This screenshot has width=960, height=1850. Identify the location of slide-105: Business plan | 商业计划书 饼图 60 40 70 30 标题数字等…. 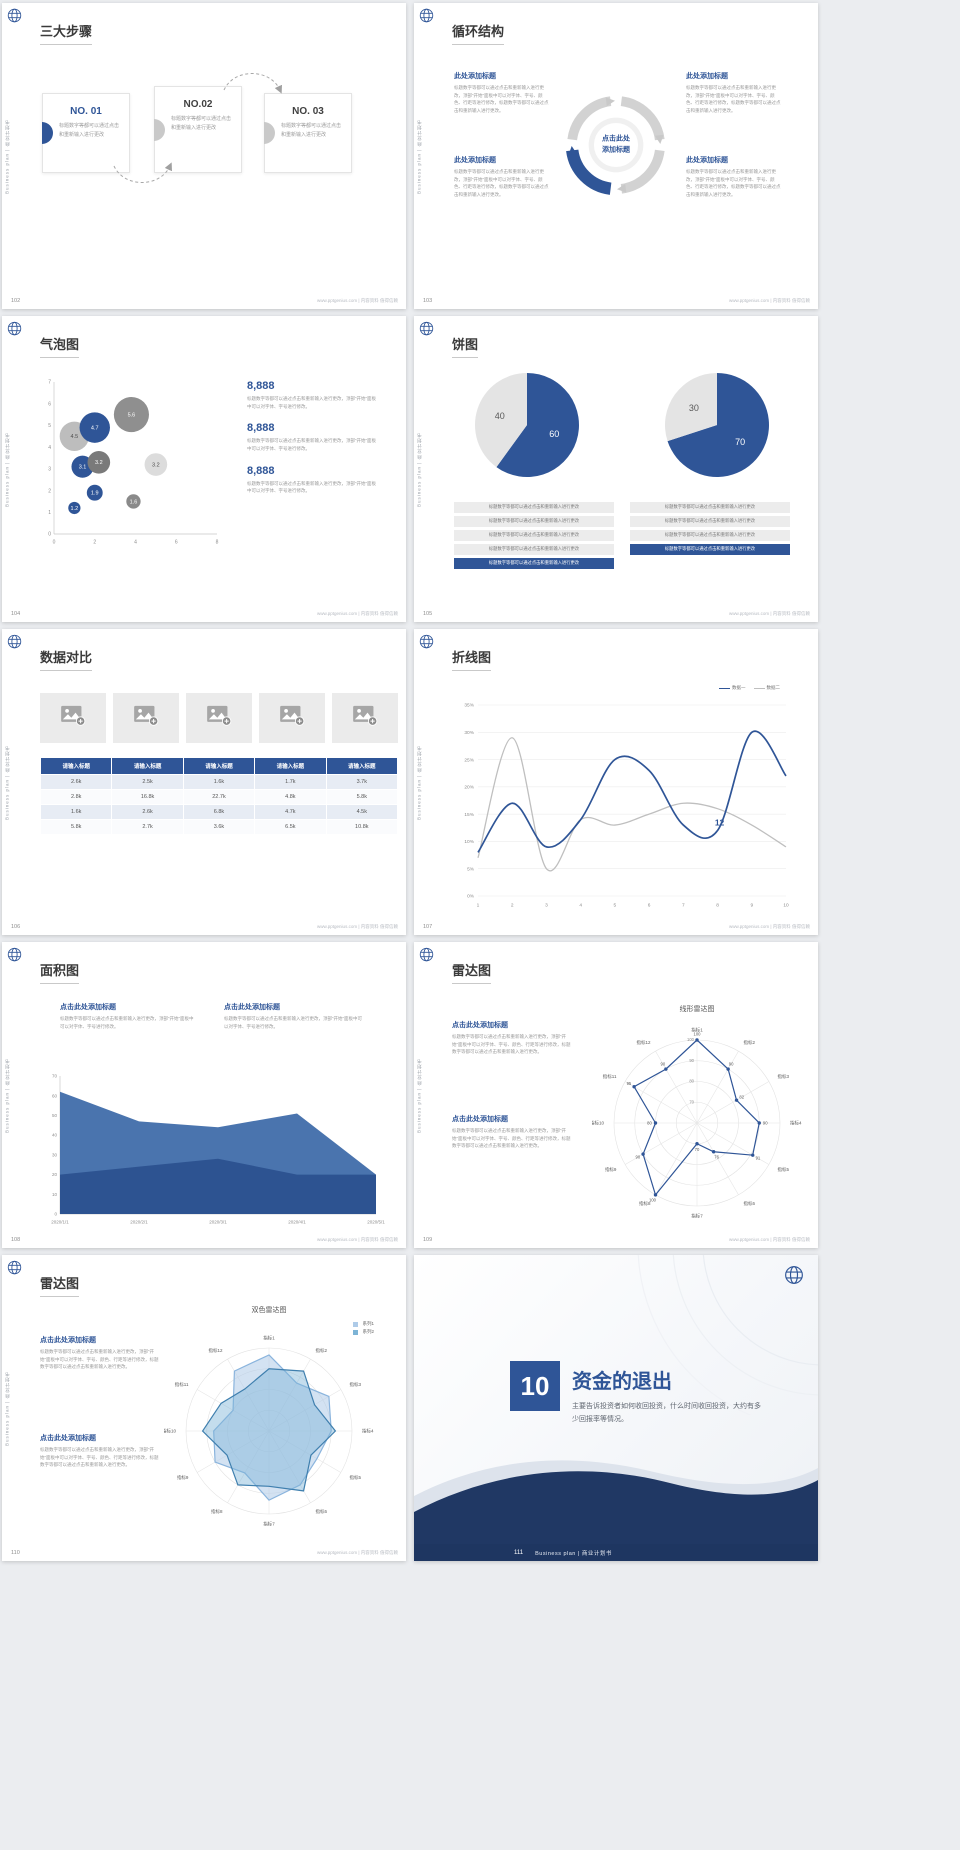
(616, 469).